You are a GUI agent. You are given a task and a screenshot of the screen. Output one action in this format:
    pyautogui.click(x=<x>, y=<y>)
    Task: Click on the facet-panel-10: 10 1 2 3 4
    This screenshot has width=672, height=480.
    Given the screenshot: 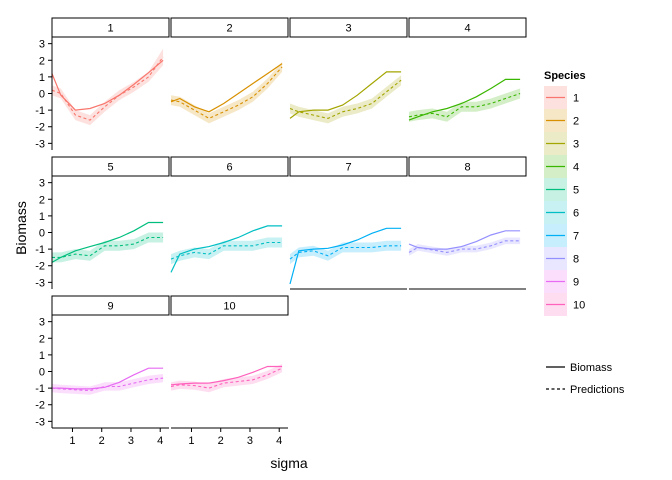 What is the action you would take?
    pyautogui.click(x=229, y=371)
    